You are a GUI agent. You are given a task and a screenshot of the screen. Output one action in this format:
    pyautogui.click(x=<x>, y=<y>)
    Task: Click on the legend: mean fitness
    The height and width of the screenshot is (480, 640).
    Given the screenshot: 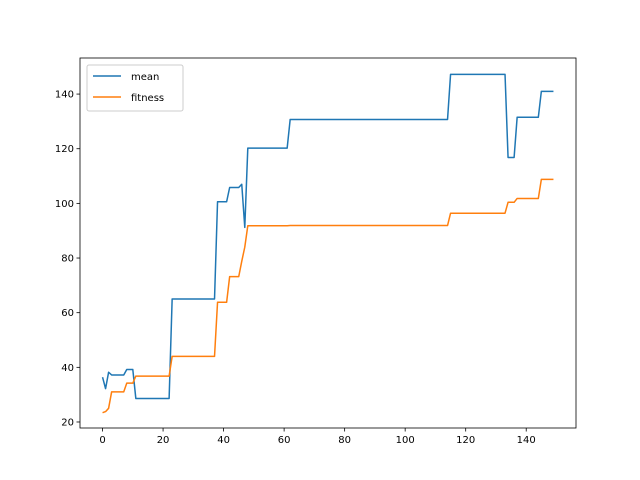 What is the action you would take?
    pyautogui.click(x=135, y=88)
    